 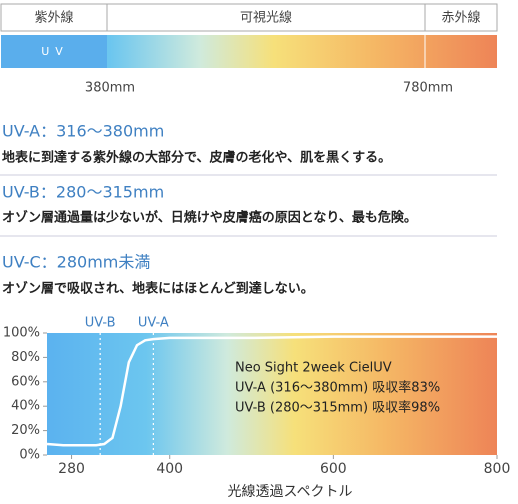 What do you see at coordinates (196, 158) in the screenshot?
I see `section-text: 地表に到達する紫外線の大部分で、皮膚の老化や、肌を黒くする。` at bounding box center [196, 158].